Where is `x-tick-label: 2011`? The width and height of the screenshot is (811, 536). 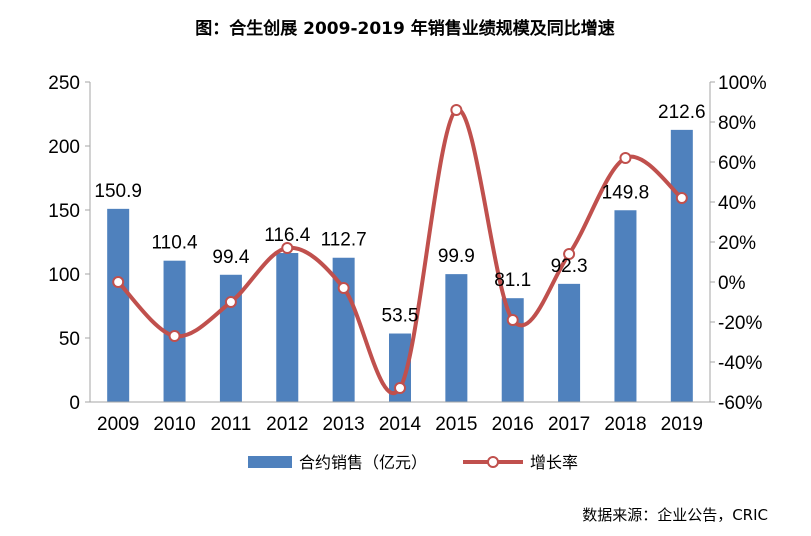 x-tick-label: 2011 is located at coordinates (230, 424).